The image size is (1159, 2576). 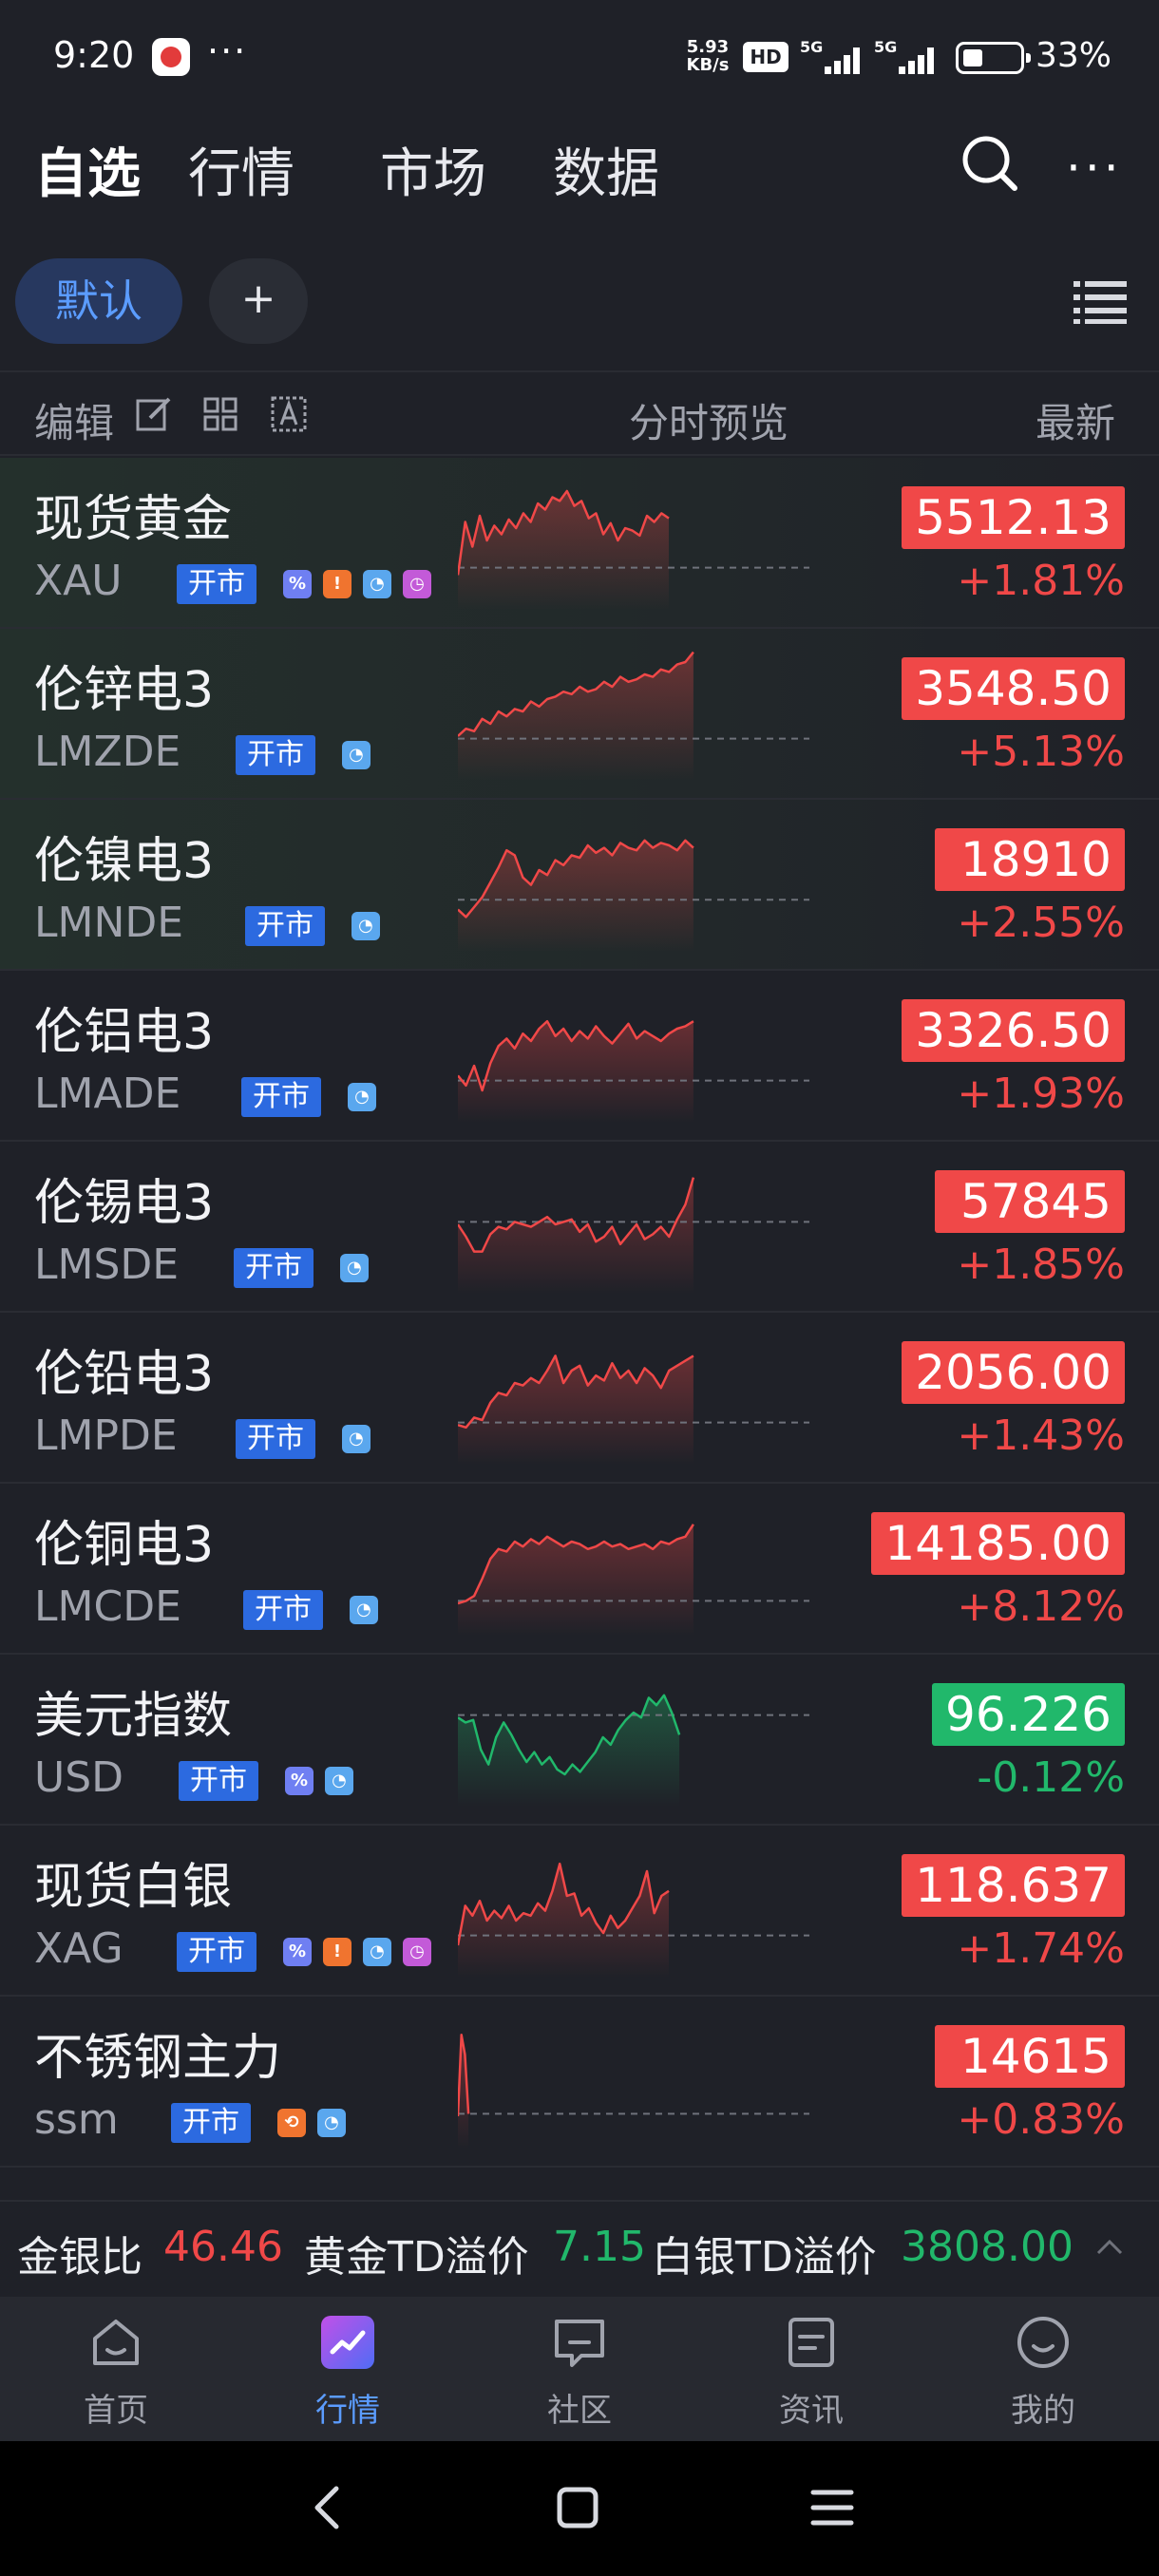 I want to click on latest-price: 3326.50, so click(x=1013, y=1030).